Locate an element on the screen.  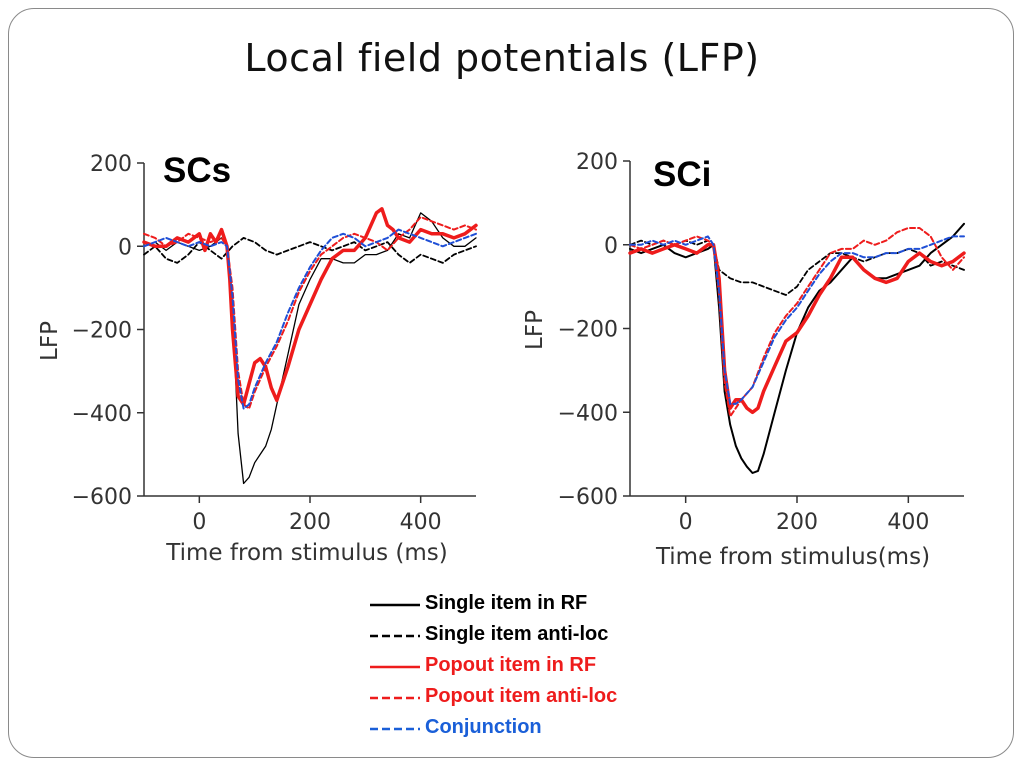
x-axis-title: Time from stimulus (ms) is located at coordinates (306, 553).